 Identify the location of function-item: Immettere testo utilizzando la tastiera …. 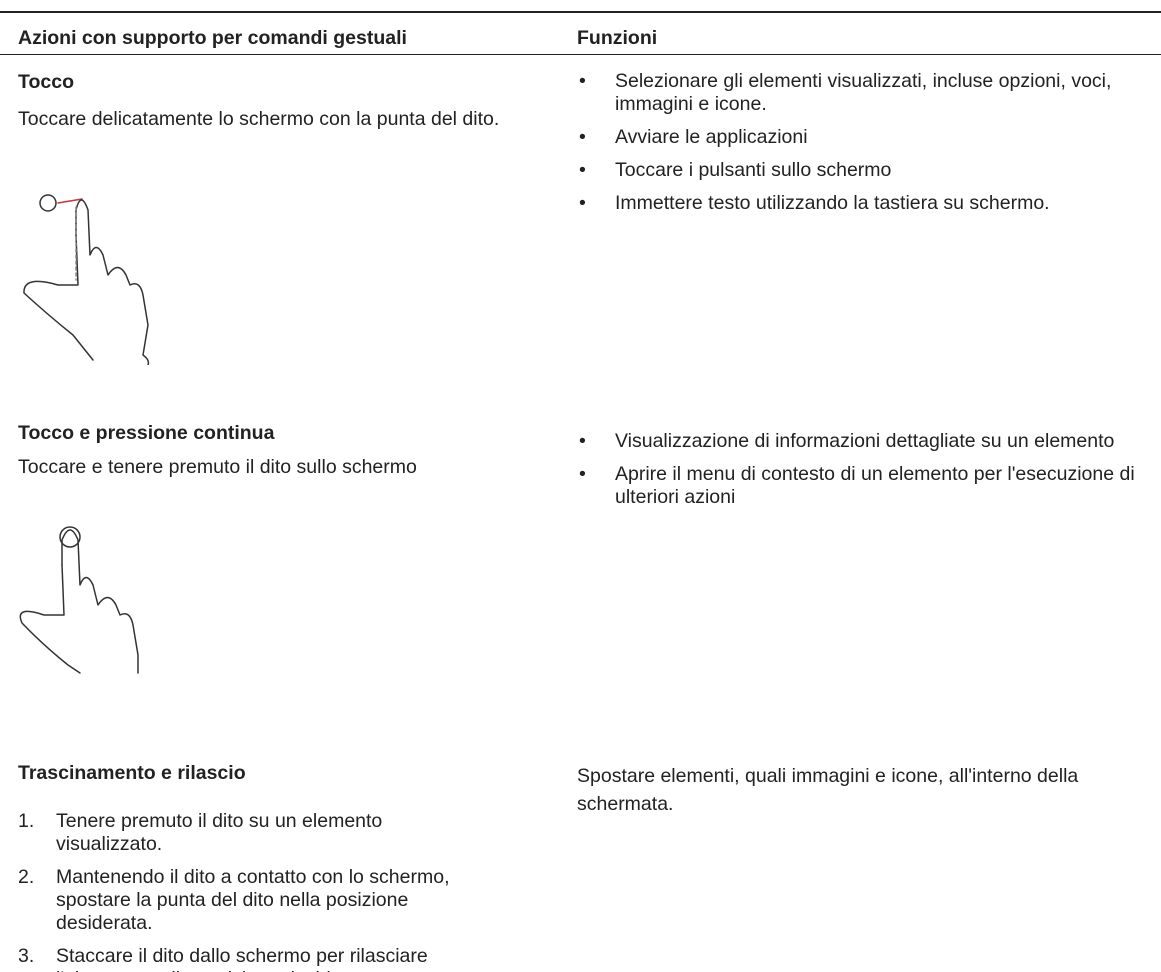
(857, 203).